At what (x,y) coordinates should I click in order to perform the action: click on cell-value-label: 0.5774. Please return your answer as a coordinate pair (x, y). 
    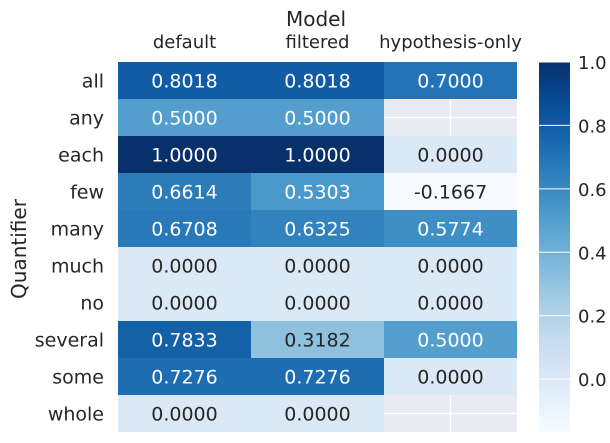
    Looking at the image, I should click on (450, 230).